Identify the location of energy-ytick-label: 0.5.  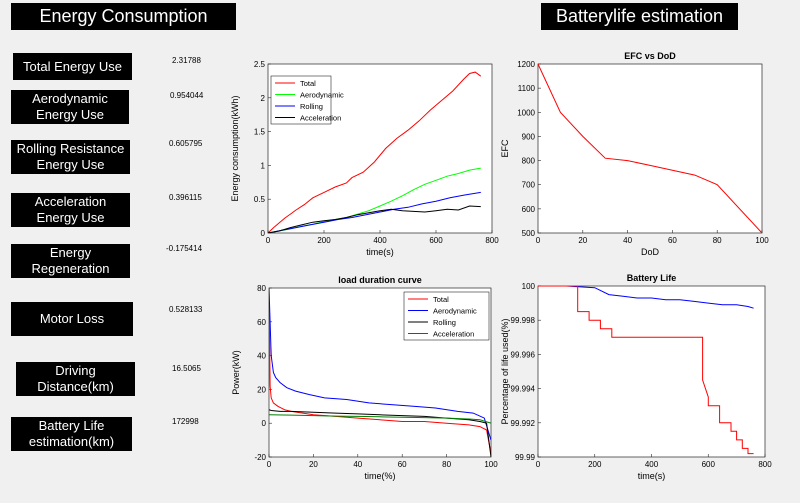
(260, 199).